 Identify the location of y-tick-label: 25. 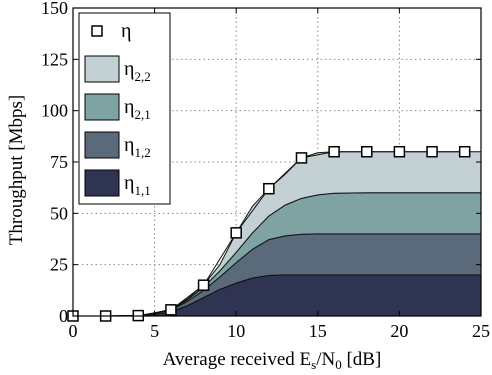
(59, 265).